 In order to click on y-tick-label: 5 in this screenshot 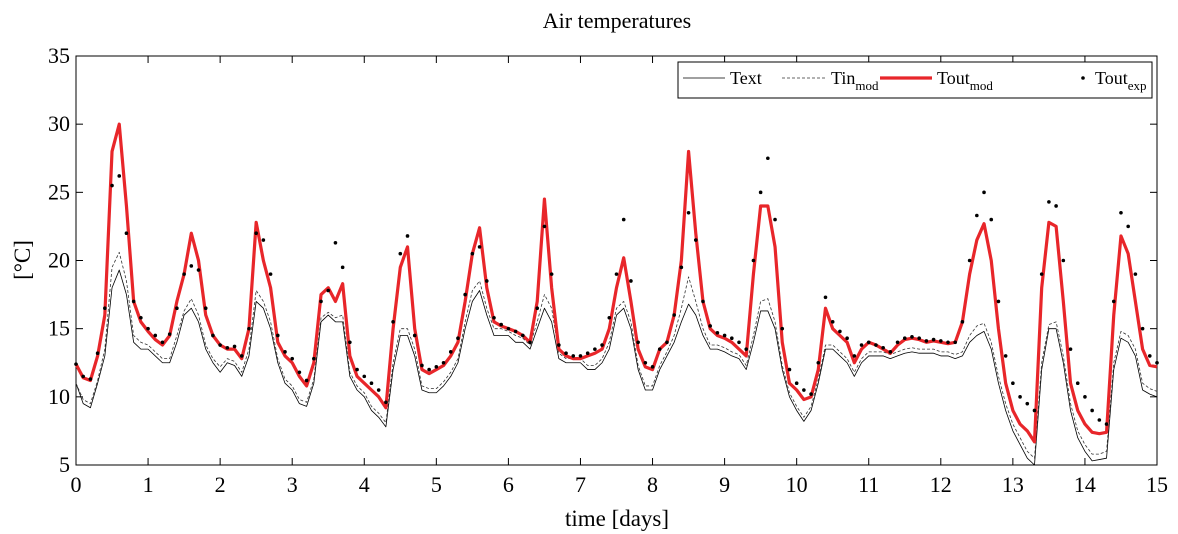, I will do `click(64, 464)`.